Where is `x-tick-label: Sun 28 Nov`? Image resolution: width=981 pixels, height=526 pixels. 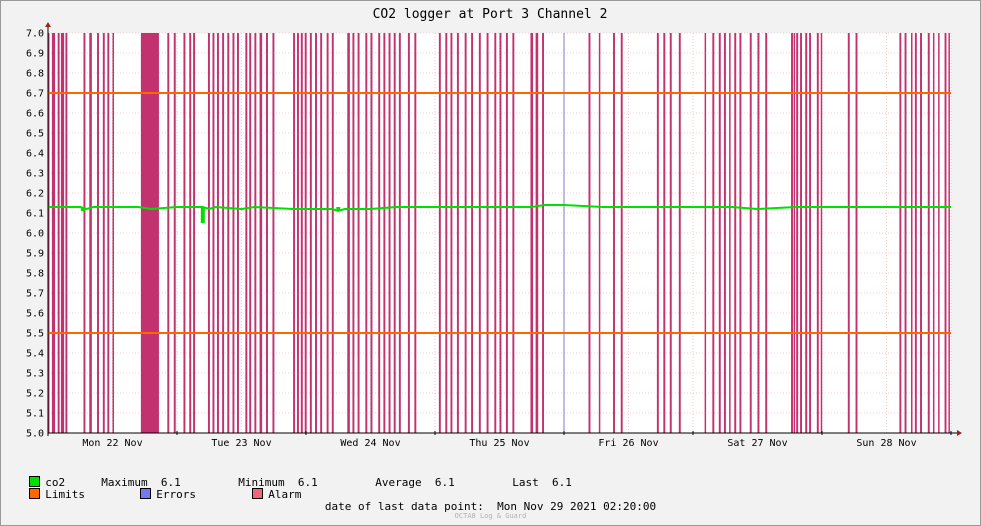
x-tick-label: Sun 28 Nov is located at coordinates (886, 443).